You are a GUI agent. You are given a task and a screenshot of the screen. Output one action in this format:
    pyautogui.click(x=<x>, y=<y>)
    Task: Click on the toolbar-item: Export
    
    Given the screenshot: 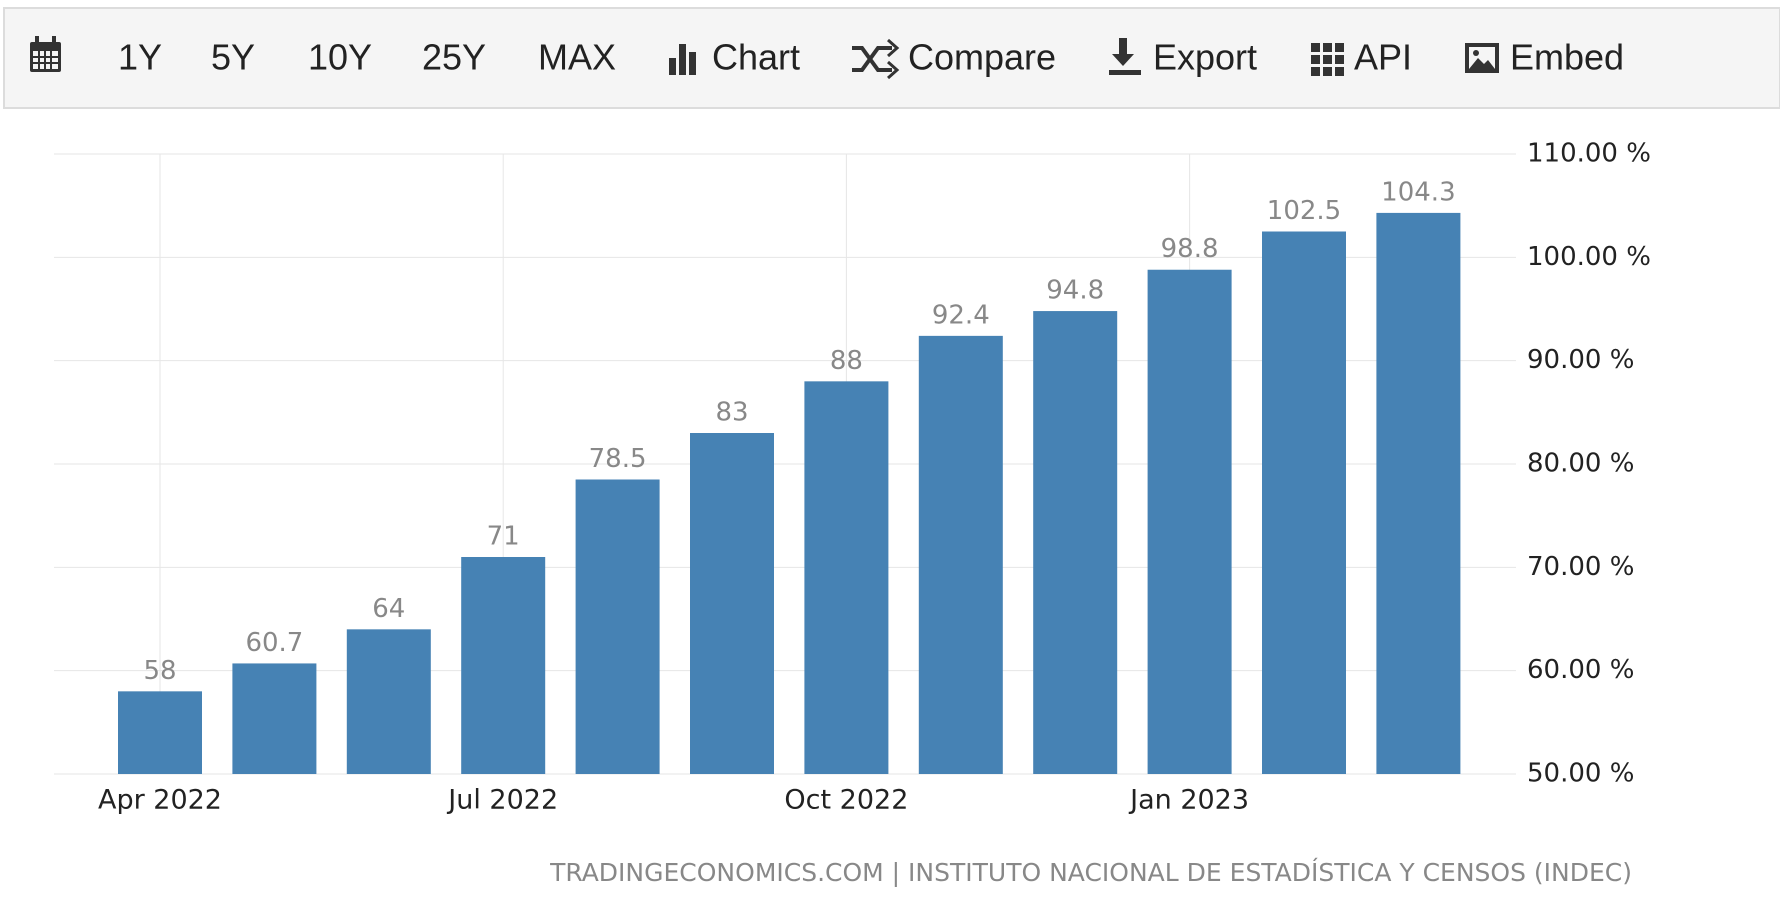 What is the action you would take?
    pyautogui.click(x=1205, y=57)
    